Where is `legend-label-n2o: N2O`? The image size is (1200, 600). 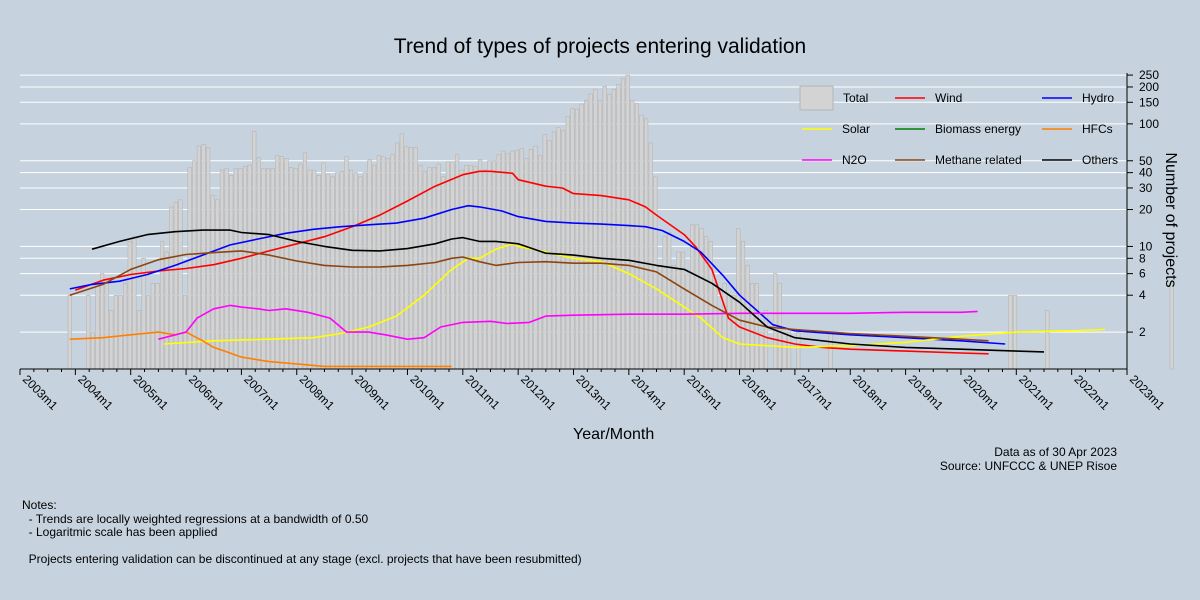
legend-label-n2o: N2O is located at coordinates (854, 160).